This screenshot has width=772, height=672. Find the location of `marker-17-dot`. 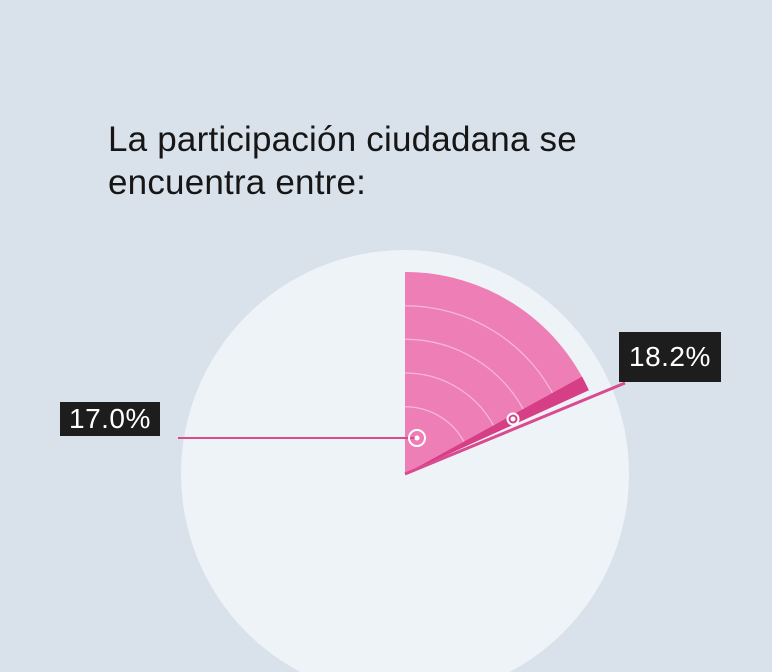

marker-17-dot is located at coordinates (417, 438).